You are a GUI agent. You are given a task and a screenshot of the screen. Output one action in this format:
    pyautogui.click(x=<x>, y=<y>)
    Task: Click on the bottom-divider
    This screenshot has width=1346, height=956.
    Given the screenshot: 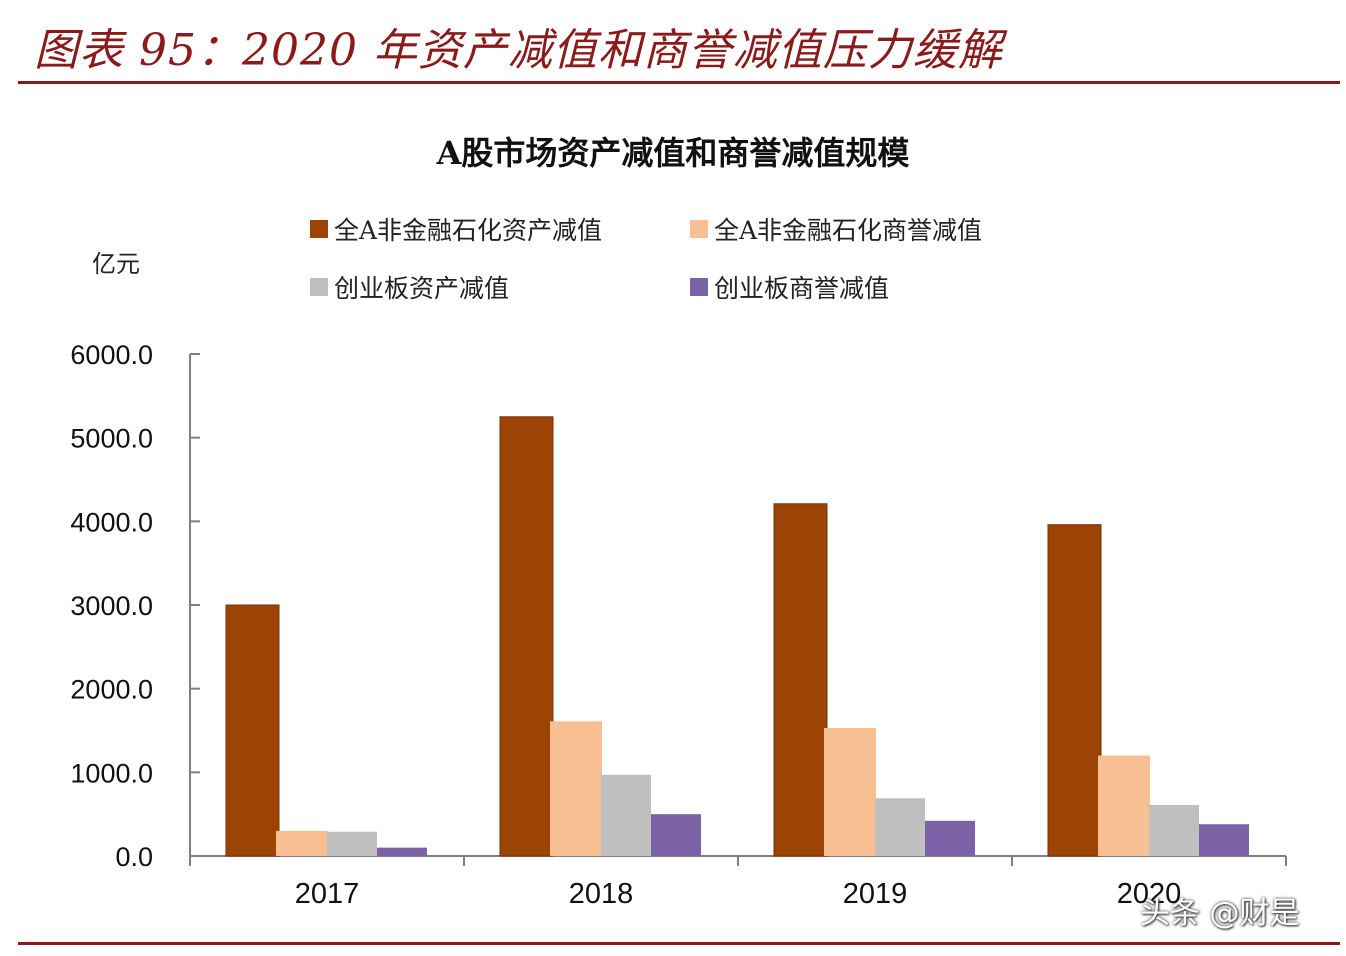 What is the action you would take?
    pyautogui.click(x=679, y=943)
    